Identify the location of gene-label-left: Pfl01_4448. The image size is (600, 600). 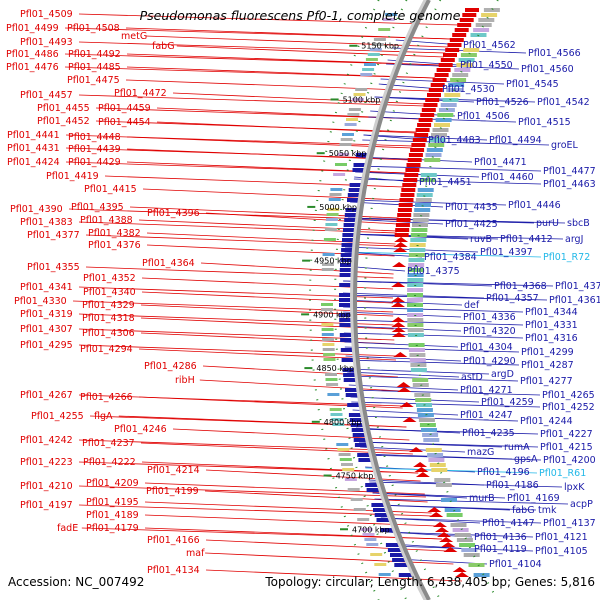
(94, 137).